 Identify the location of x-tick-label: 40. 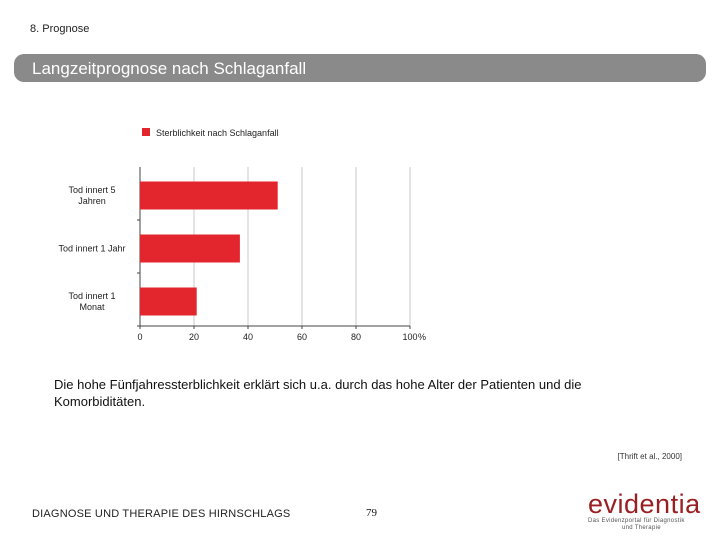
(248, 337).